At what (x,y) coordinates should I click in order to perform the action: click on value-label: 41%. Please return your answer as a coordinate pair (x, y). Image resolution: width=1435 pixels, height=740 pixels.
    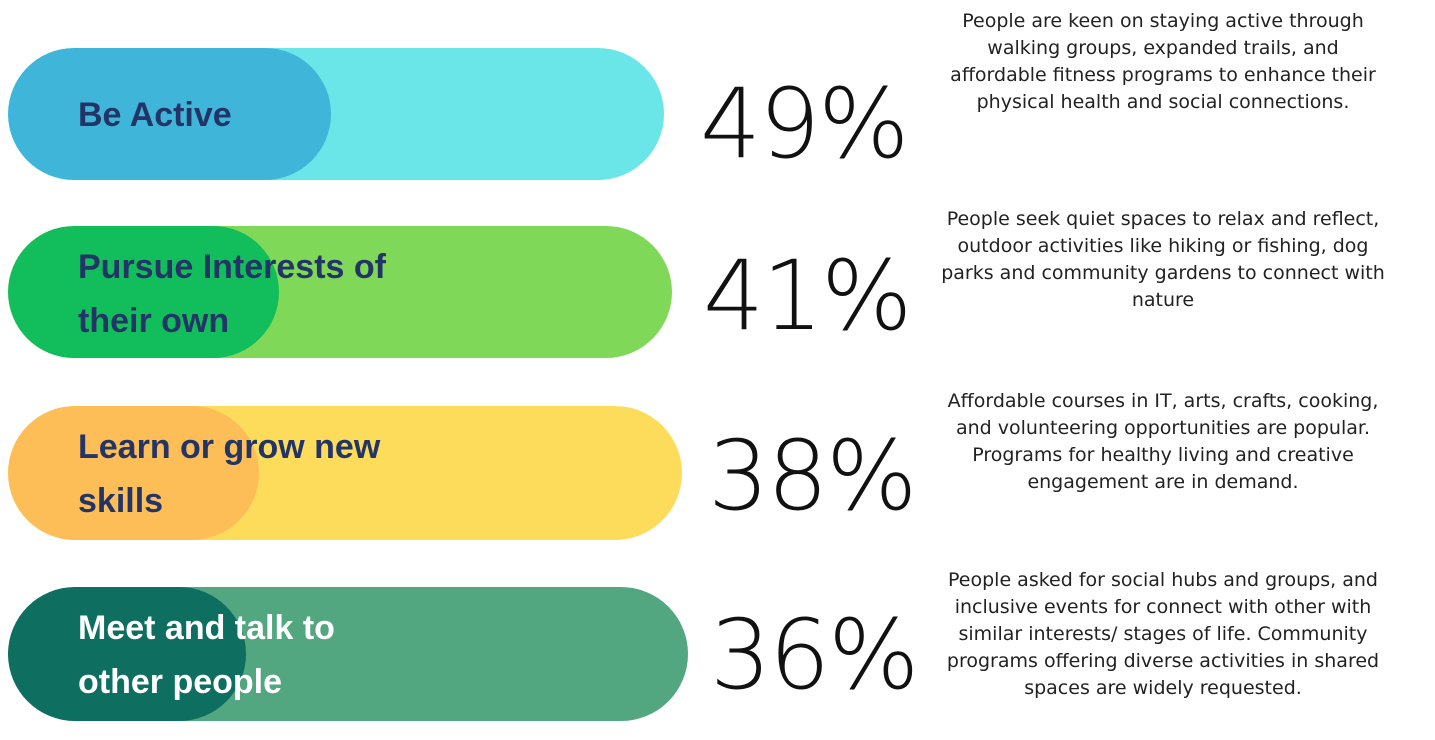
    Looking at the image, I should click on (807, 296).